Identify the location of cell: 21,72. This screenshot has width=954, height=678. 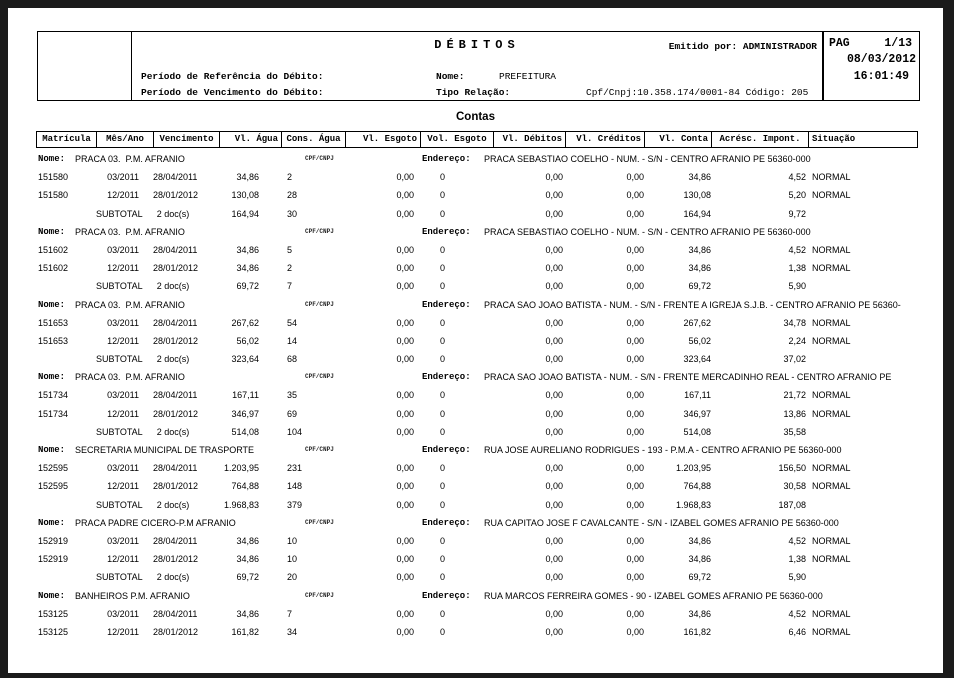
(794, 395).